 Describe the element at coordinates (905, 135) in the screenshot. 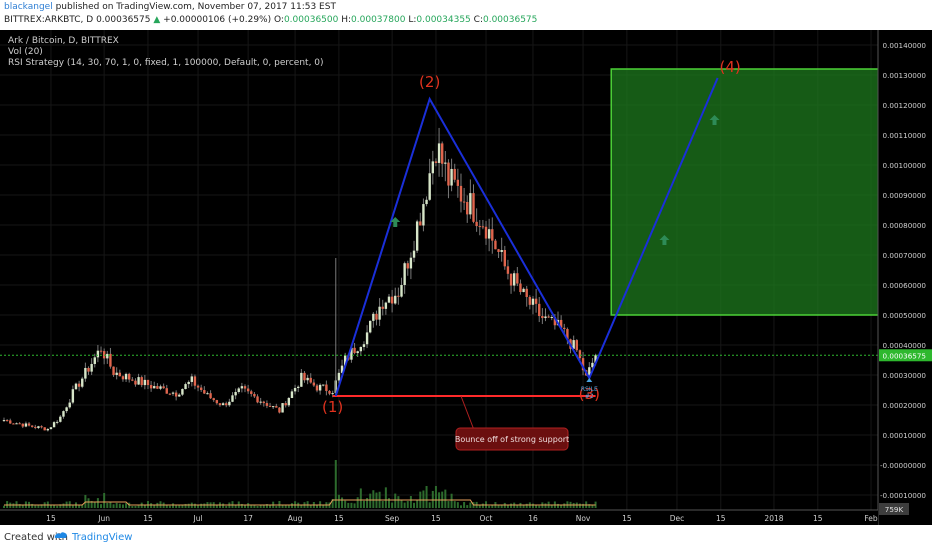

I see `price-tick-label: 0.00110000` at that location.